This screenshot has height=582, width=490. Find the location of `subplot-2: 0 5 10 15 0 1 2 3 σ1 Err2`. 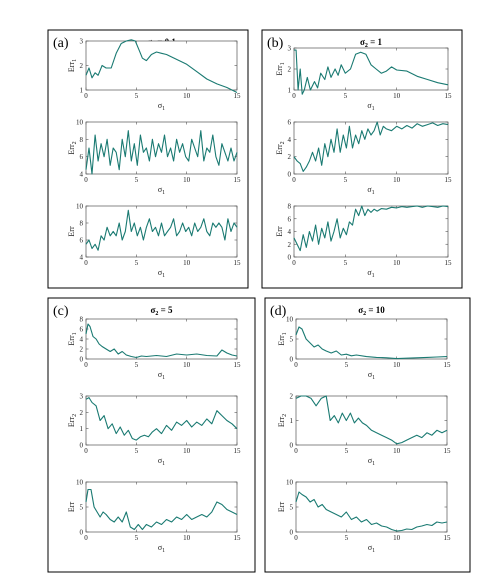

subplot-2: 0 5 10 15 0 1 2 3 σ1 Err2 is located at coordinates (154, 430).